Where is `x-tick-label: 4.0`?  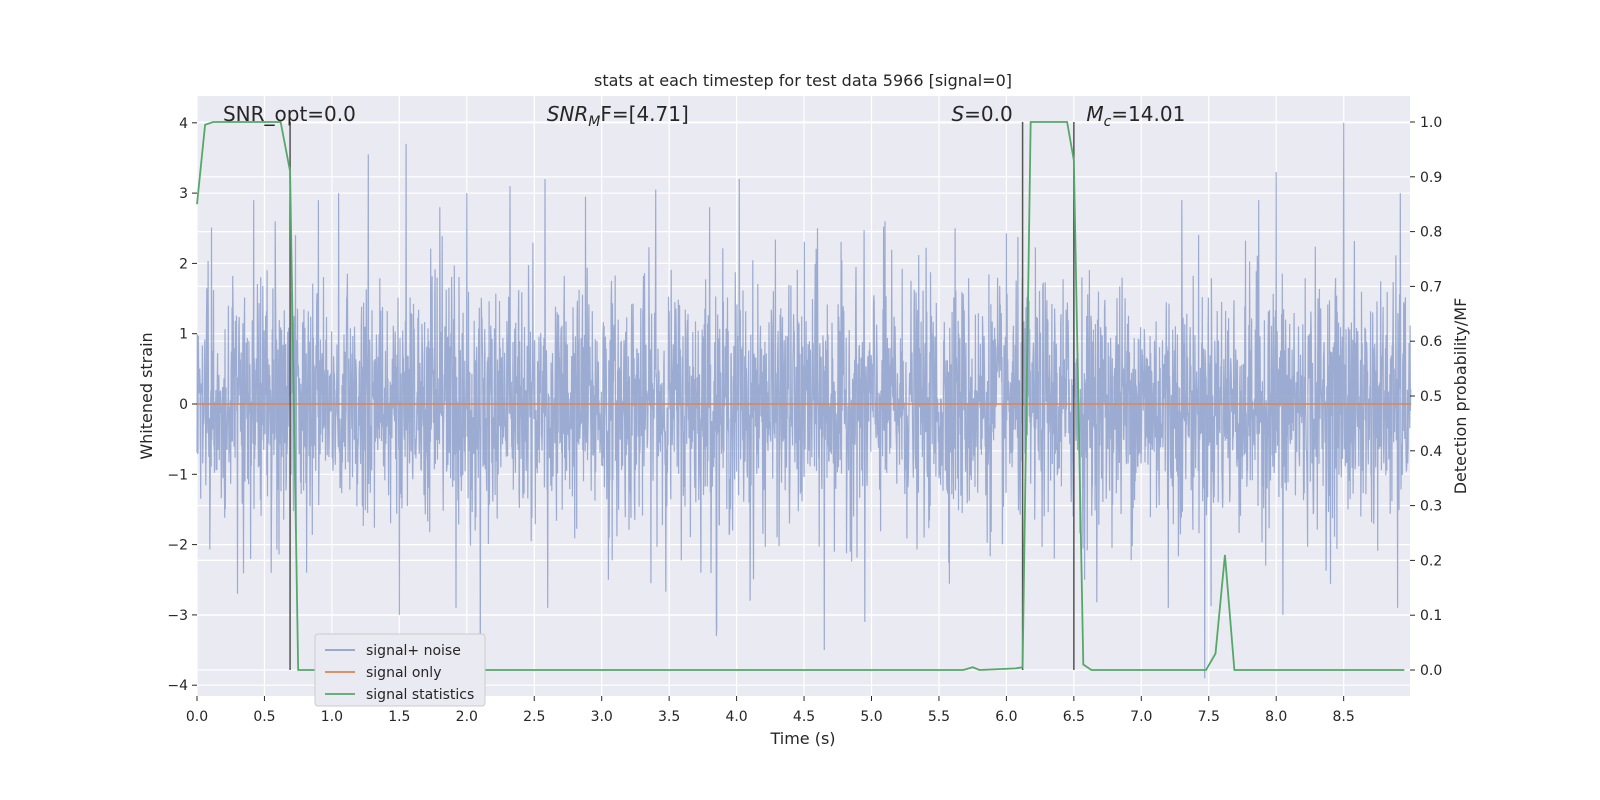 x-tick-label: 4.0 is located at coordinates (736, 717).